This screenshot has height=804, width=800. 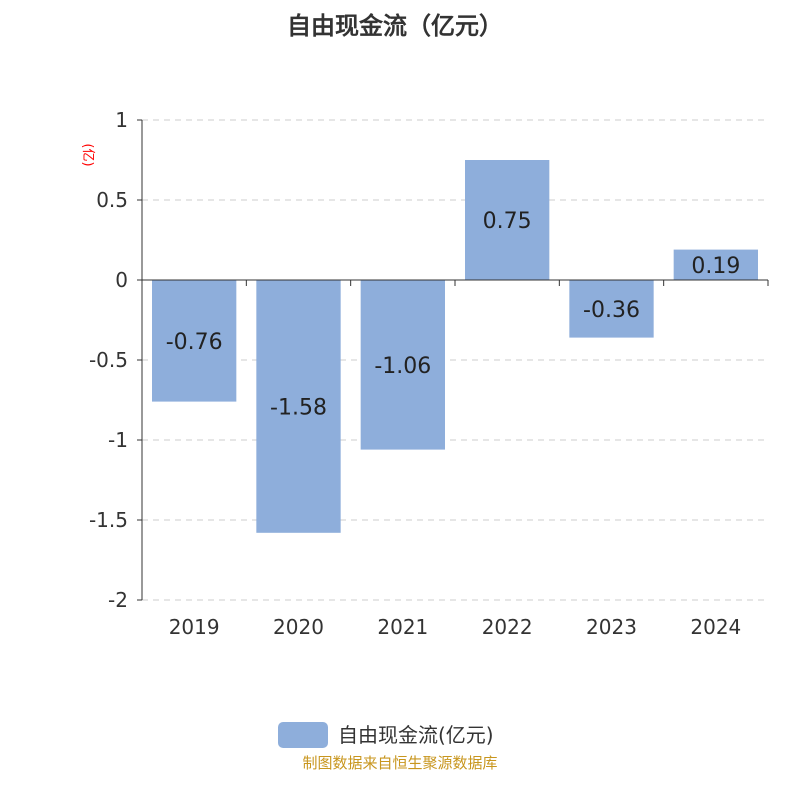 I want to click on bar-2019, so click(x=194, y=341).